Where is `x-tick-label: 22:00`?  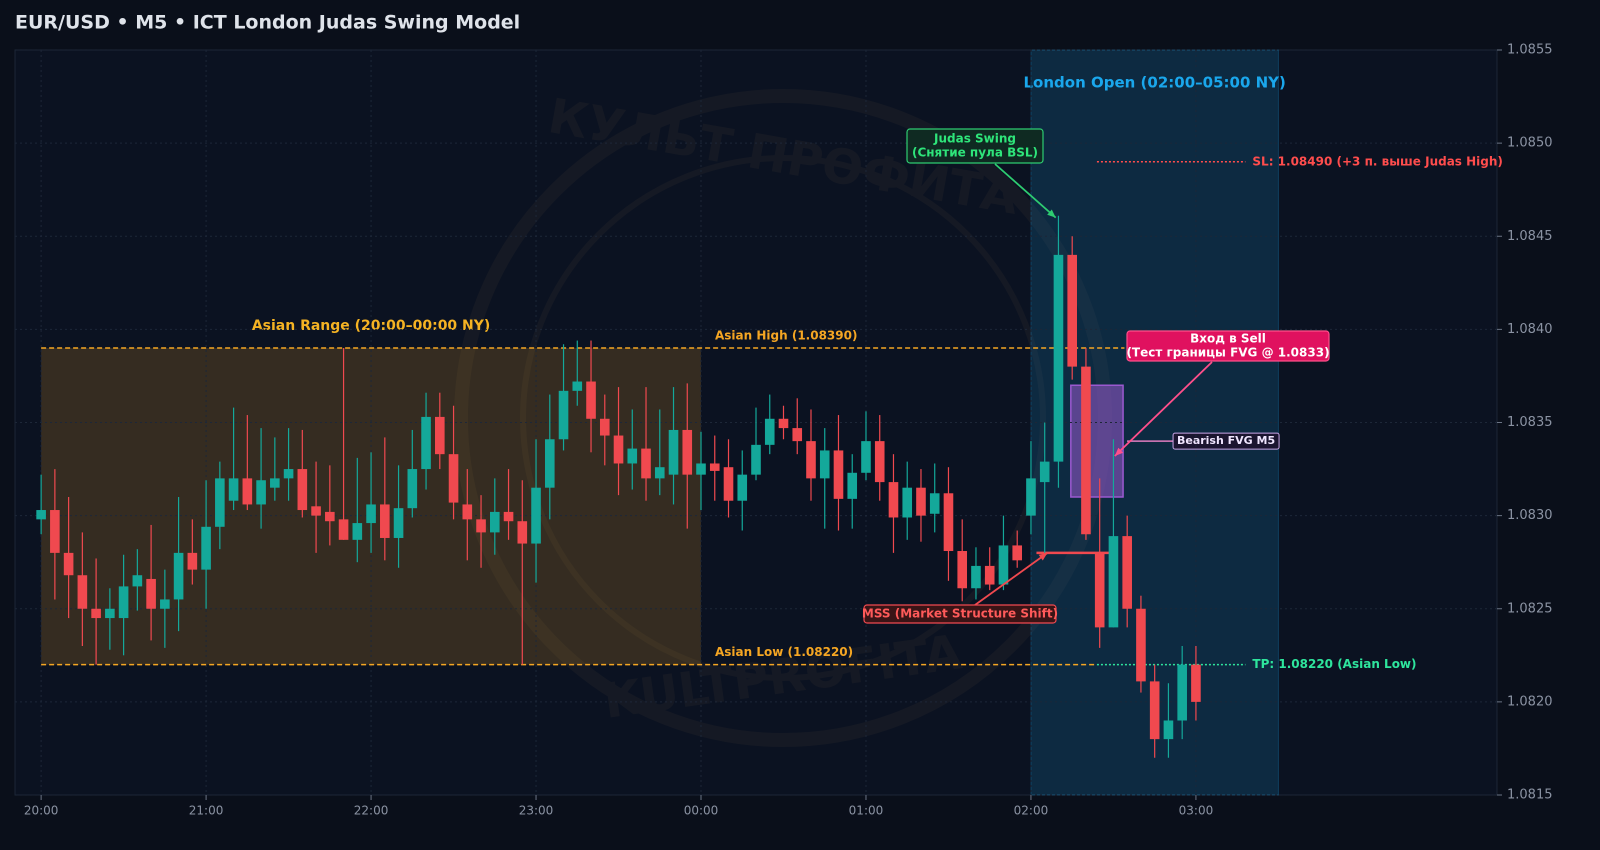
x-tick-label: 22:00 is located at coordinates (371, 811).